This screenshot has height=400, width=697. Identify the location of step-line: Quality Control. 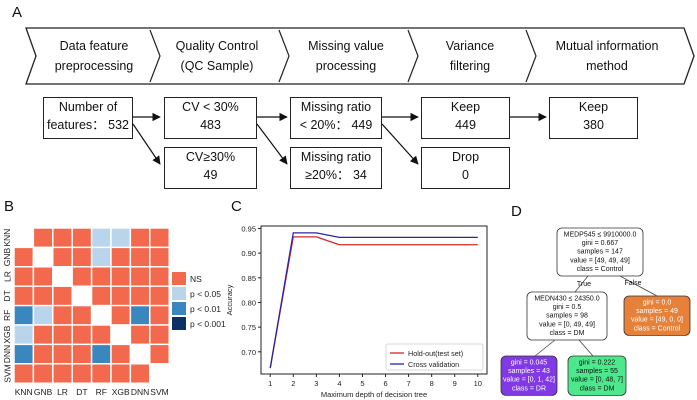
(217, 46).